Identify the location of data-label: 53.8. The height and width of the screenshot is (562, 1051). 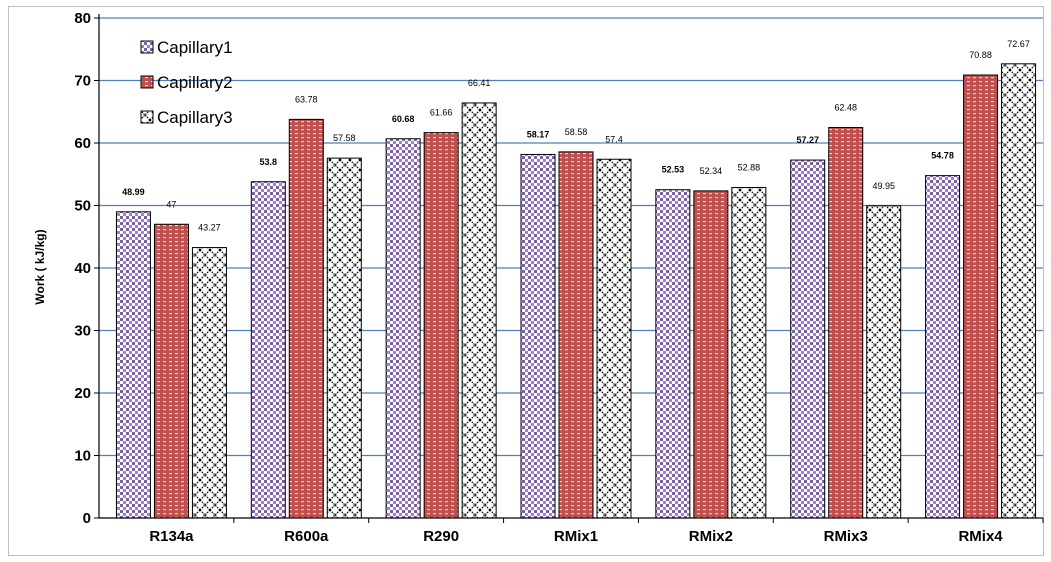
(269, 162).